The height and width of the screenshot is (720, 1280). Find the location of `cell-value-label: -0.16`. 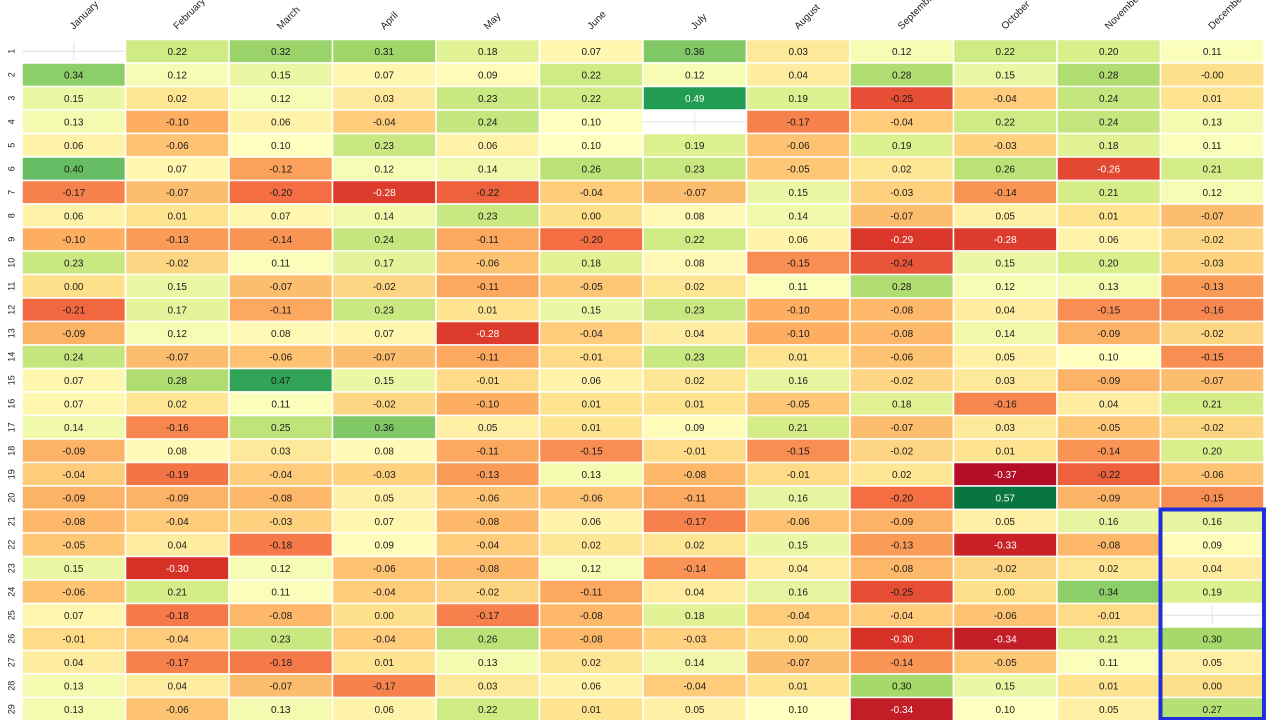

cell-value-label: -0.16 is located at coordinates (177, 428).